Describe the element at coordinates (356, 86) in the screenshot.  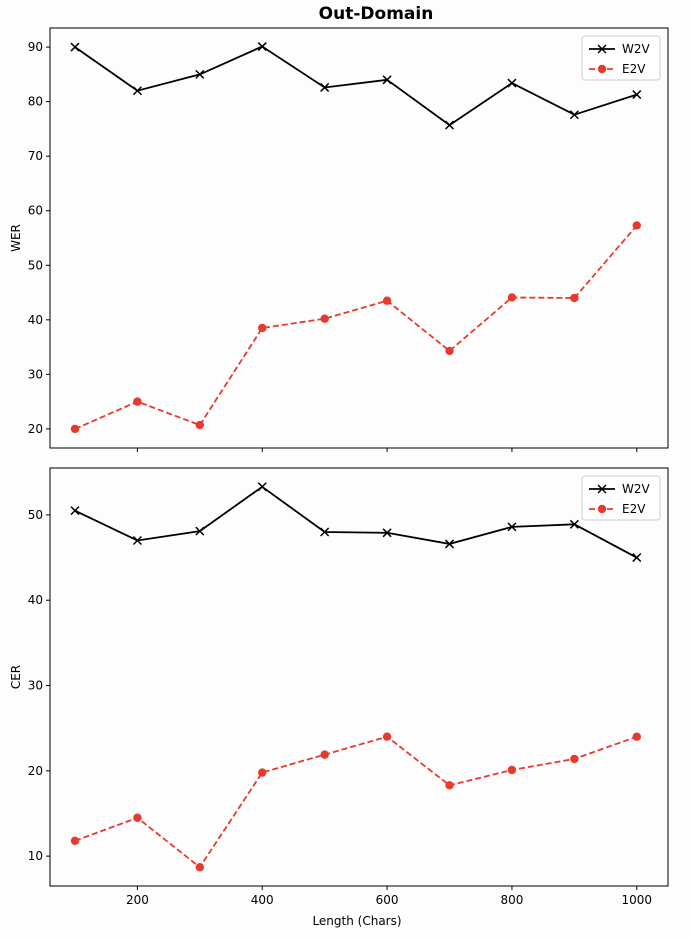
I see `wer-w2v-line` at that location.